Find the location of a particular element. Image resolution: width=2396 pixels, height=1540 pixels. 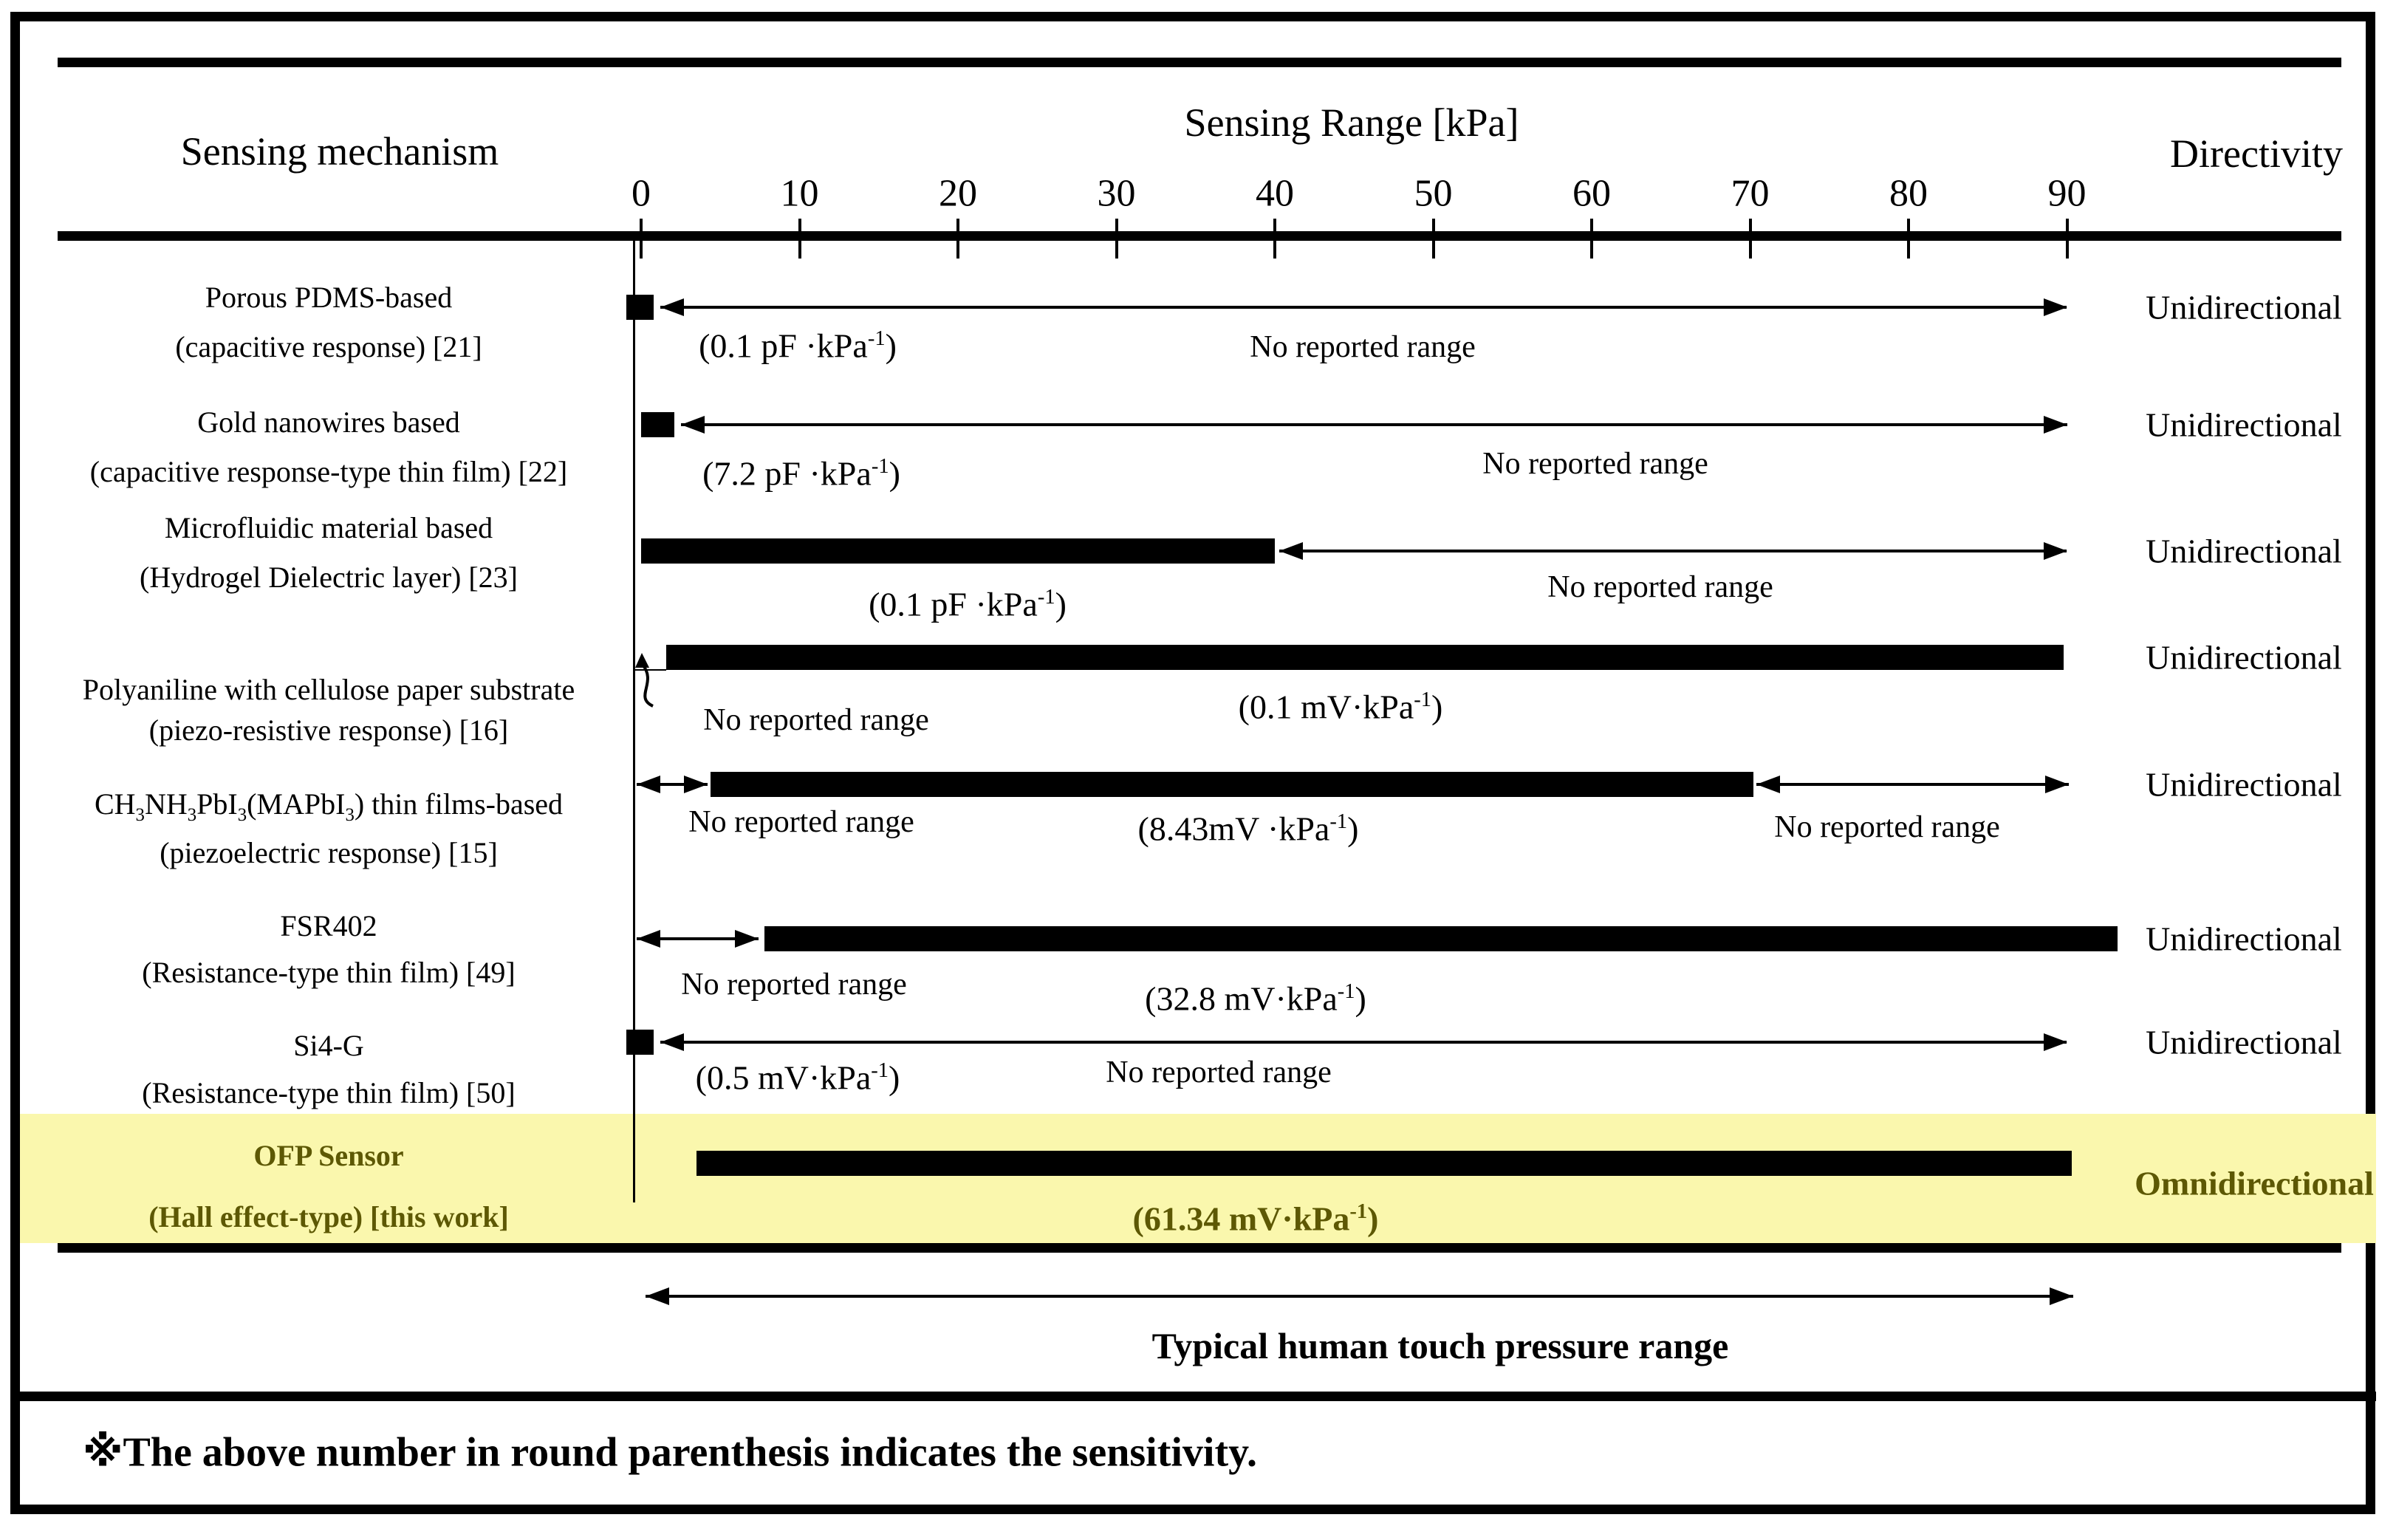

axis-tick-label-0: 0 is located at coordinates (641, 193).